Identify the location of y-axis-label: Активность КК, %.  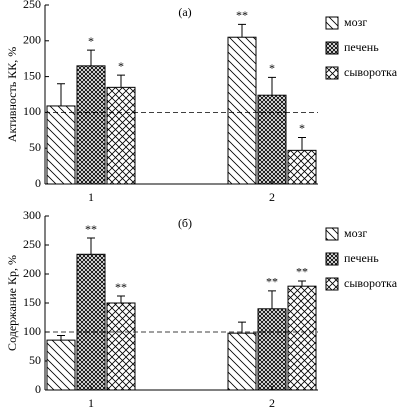
(12, 94).